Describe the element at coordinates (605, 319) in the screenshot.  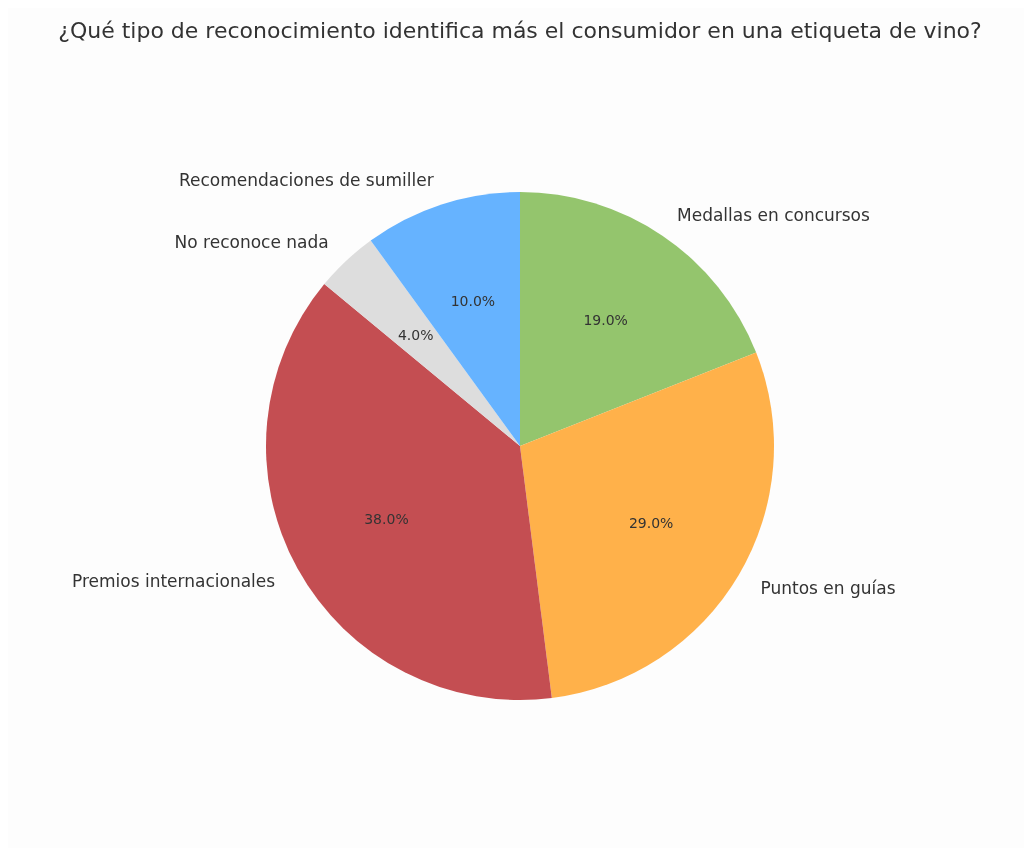
I see `data-label: 19.0%` at that location.